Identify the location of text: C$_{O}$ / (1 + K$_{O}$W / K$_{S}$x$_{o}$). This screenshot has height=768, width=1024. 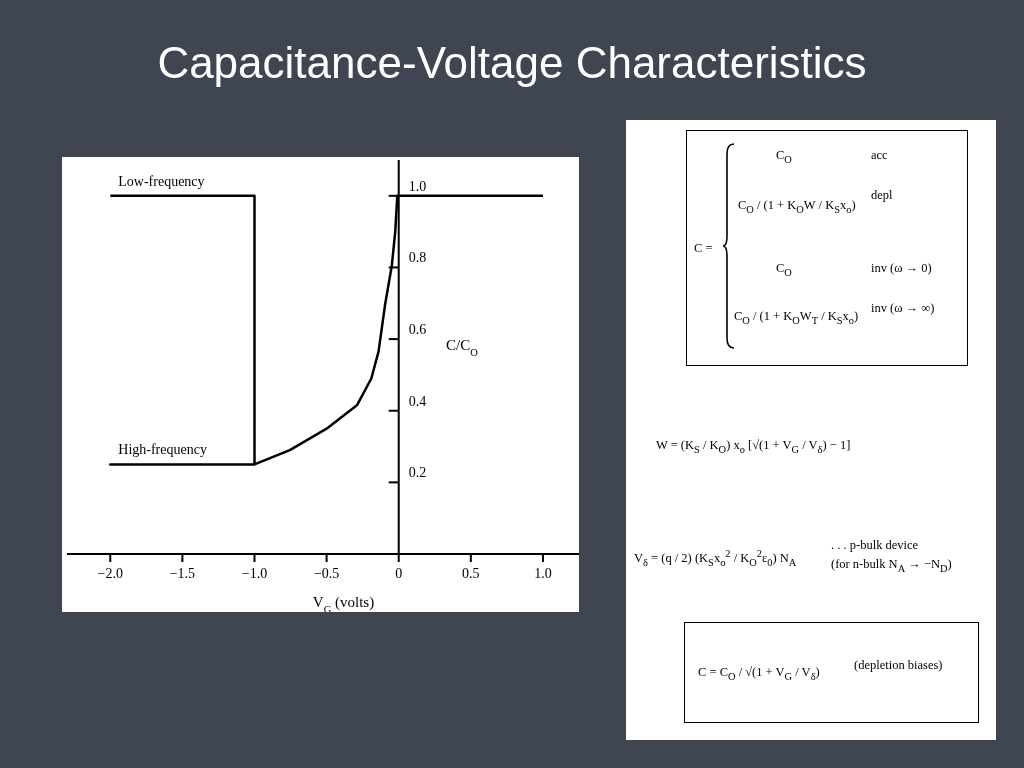
(797, 206).